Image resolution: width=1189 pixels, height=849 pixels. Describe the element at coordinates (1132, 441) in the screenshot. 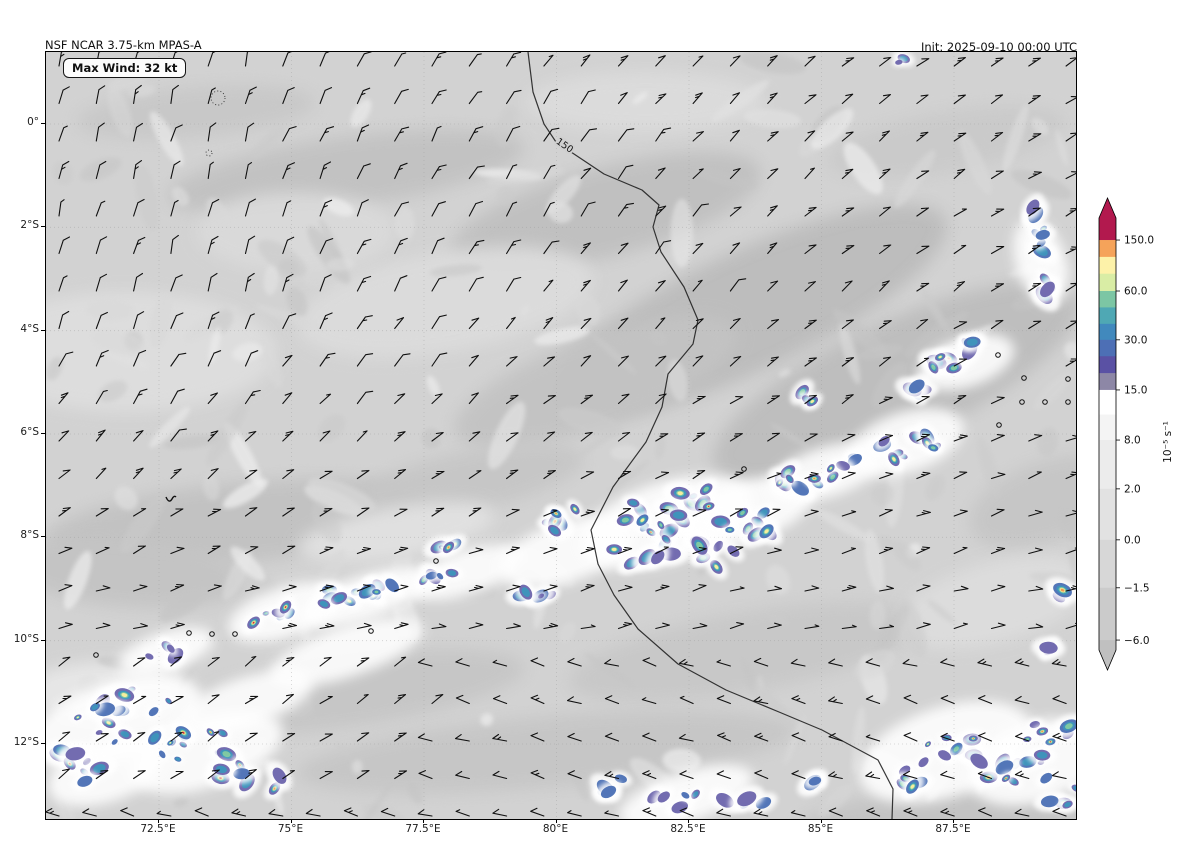

I see `colorbar-tick-label: 8.0` at that location.